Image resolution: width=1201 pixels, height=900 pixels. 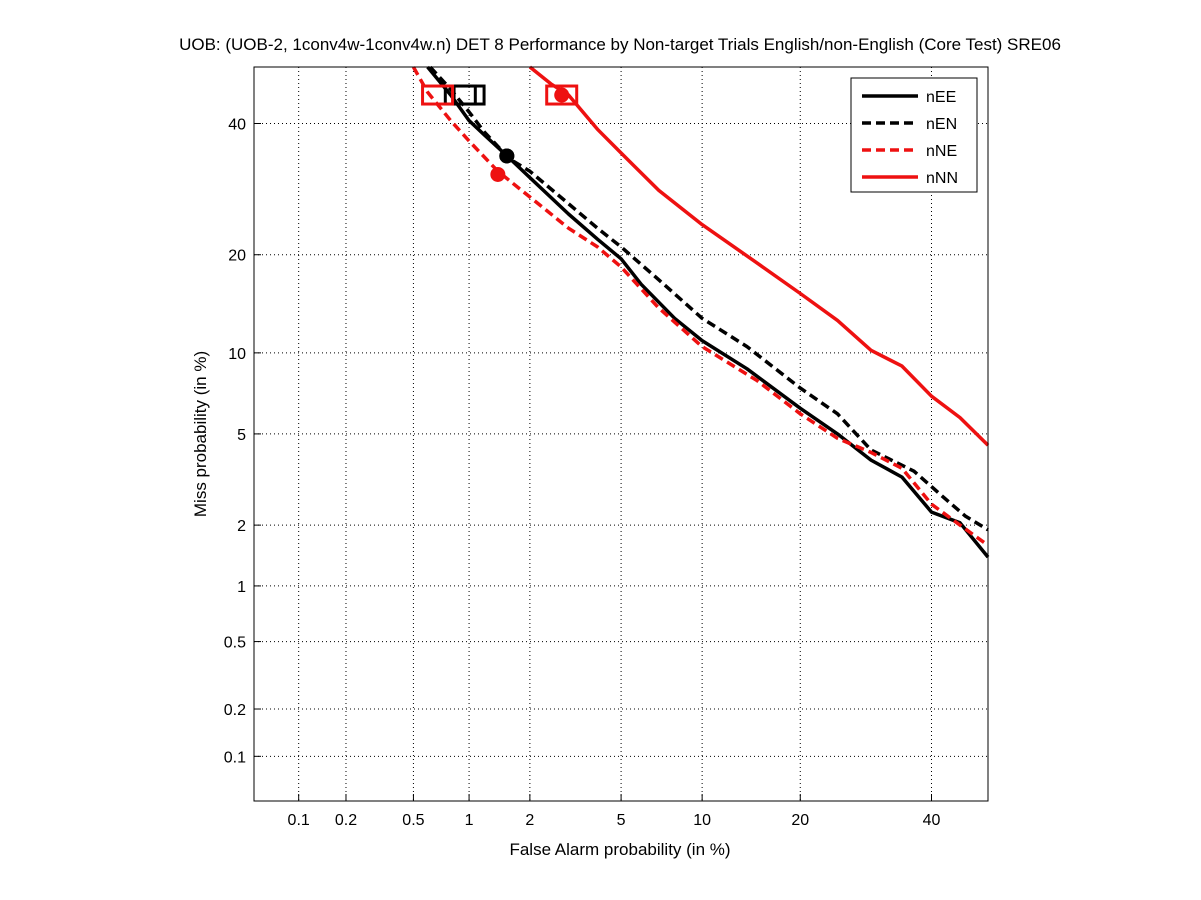 What do you see at coordinates (469, 95) in the screenshot?
I see `act-dcf-box-nEN` at bounding box center [469, 95].